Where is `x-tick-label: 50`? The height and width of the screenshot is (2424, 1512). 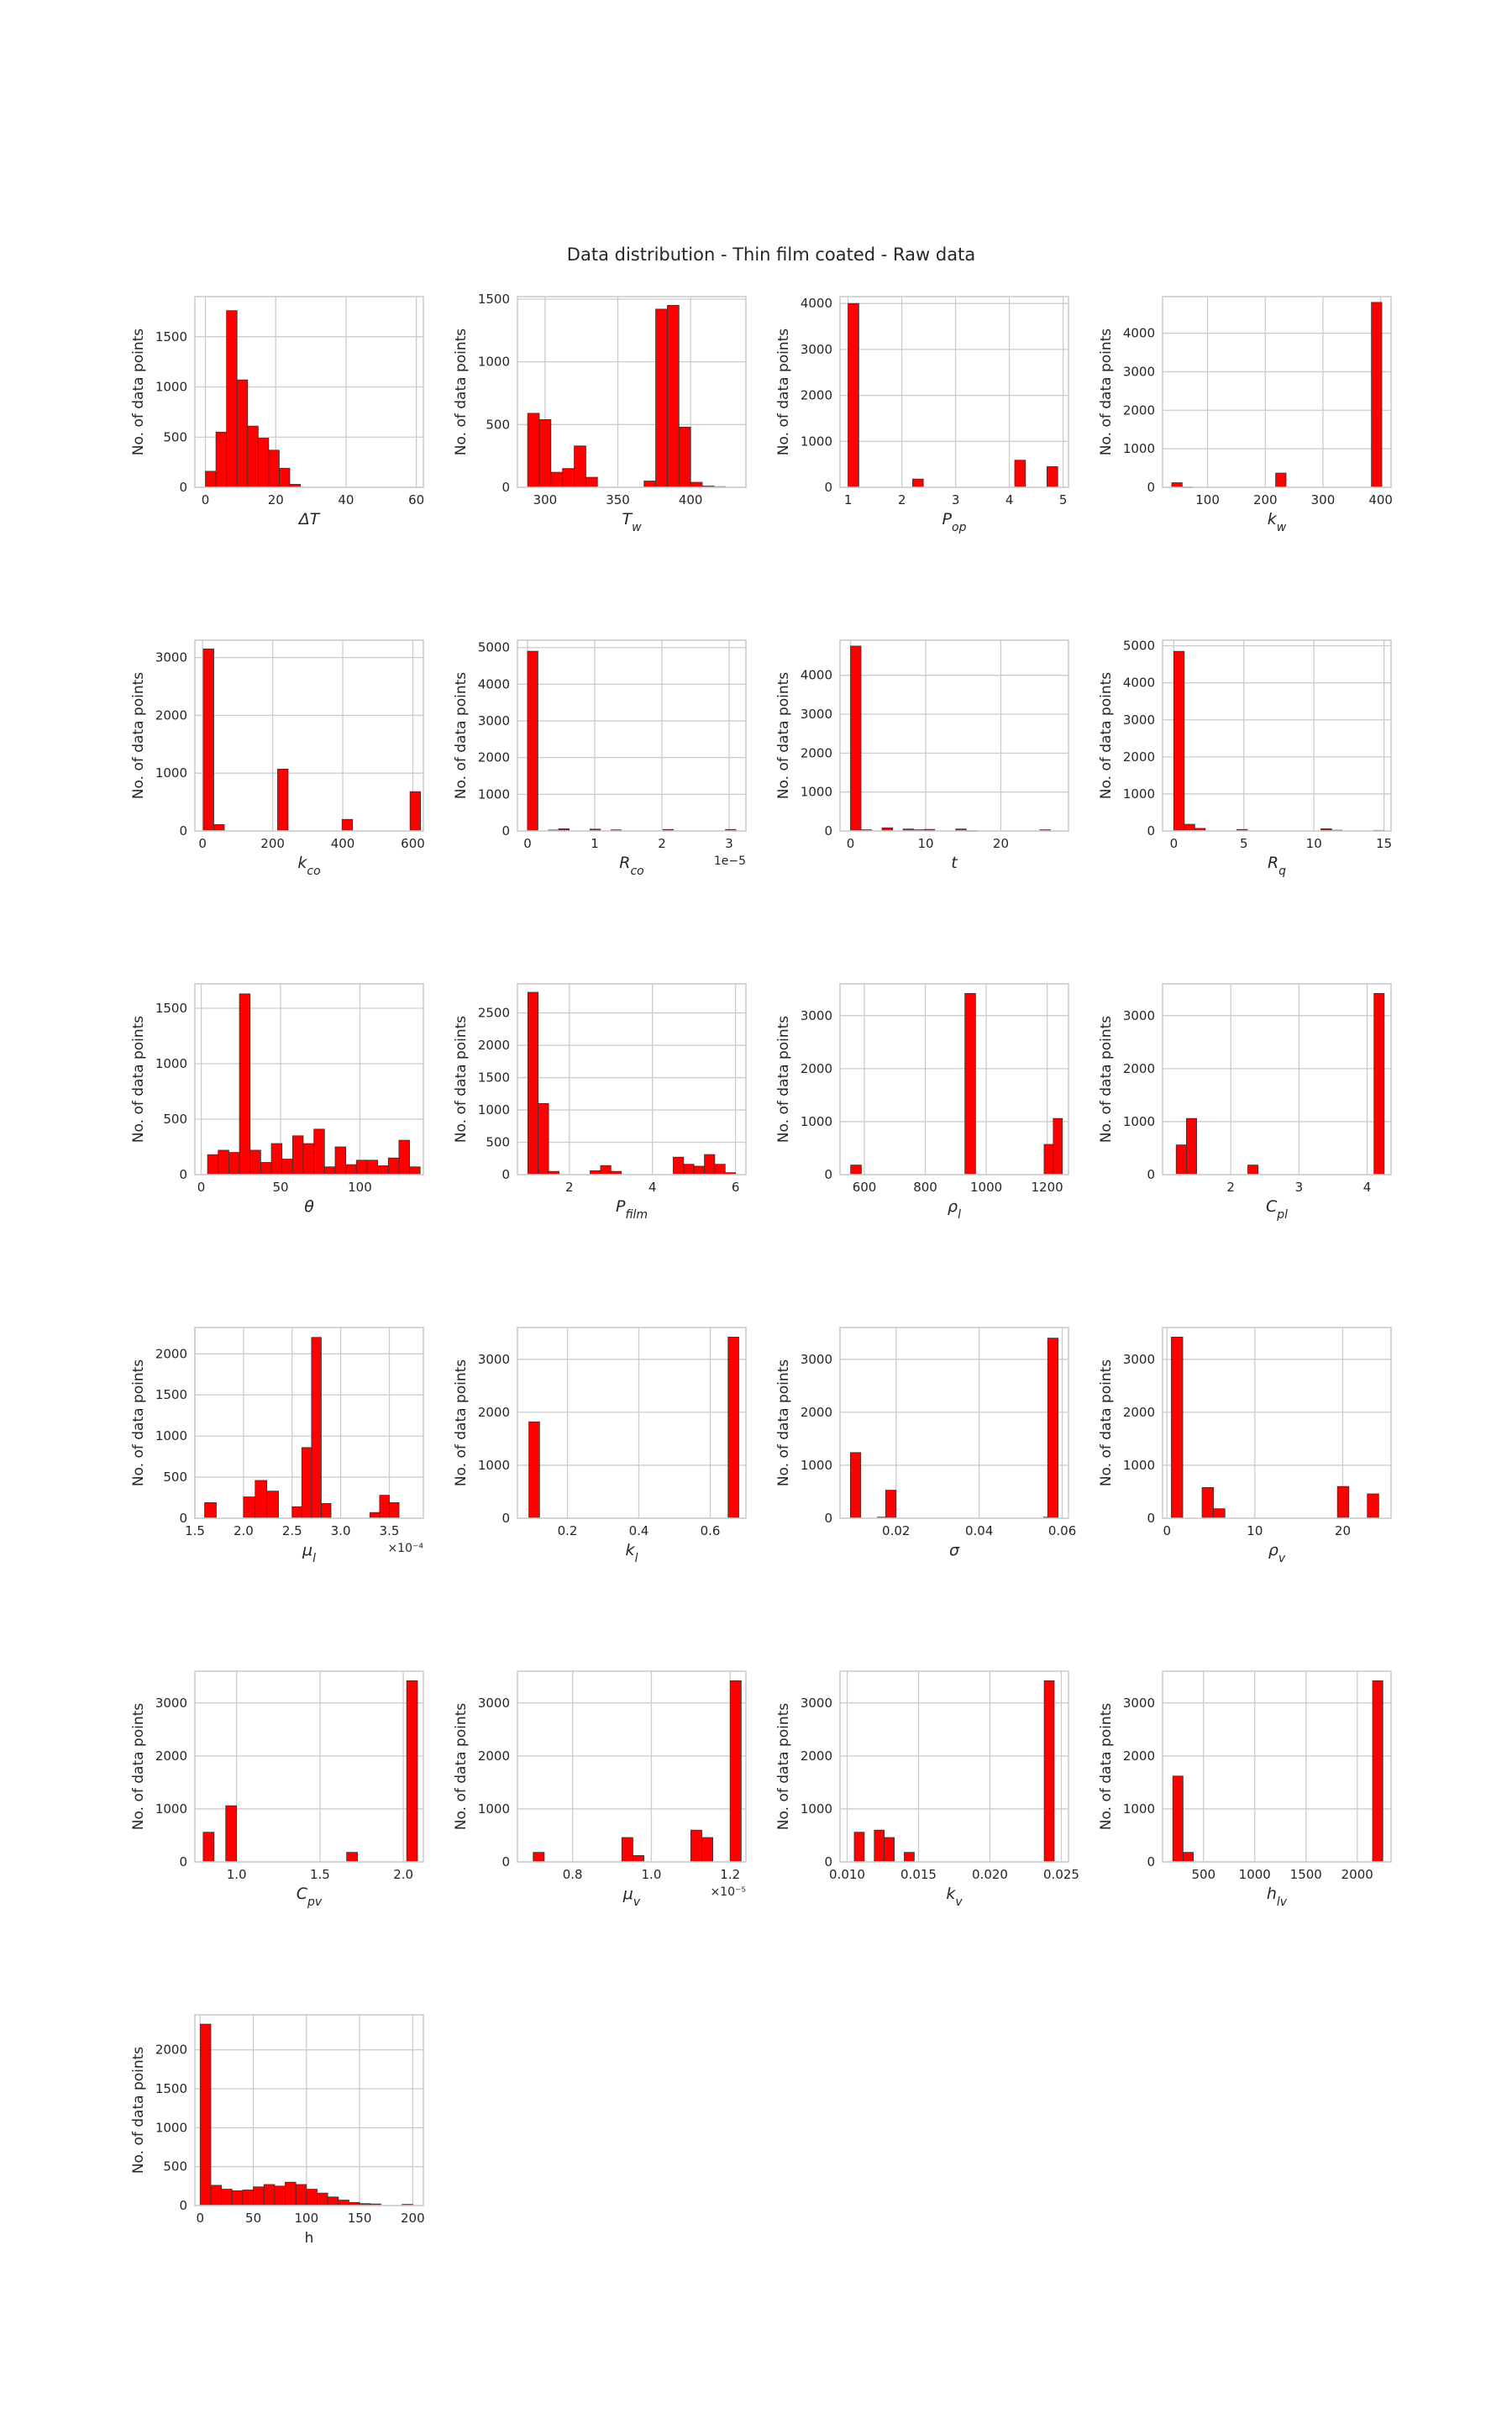 x-tick-label: 50 is located at coordinates (253, 2218).